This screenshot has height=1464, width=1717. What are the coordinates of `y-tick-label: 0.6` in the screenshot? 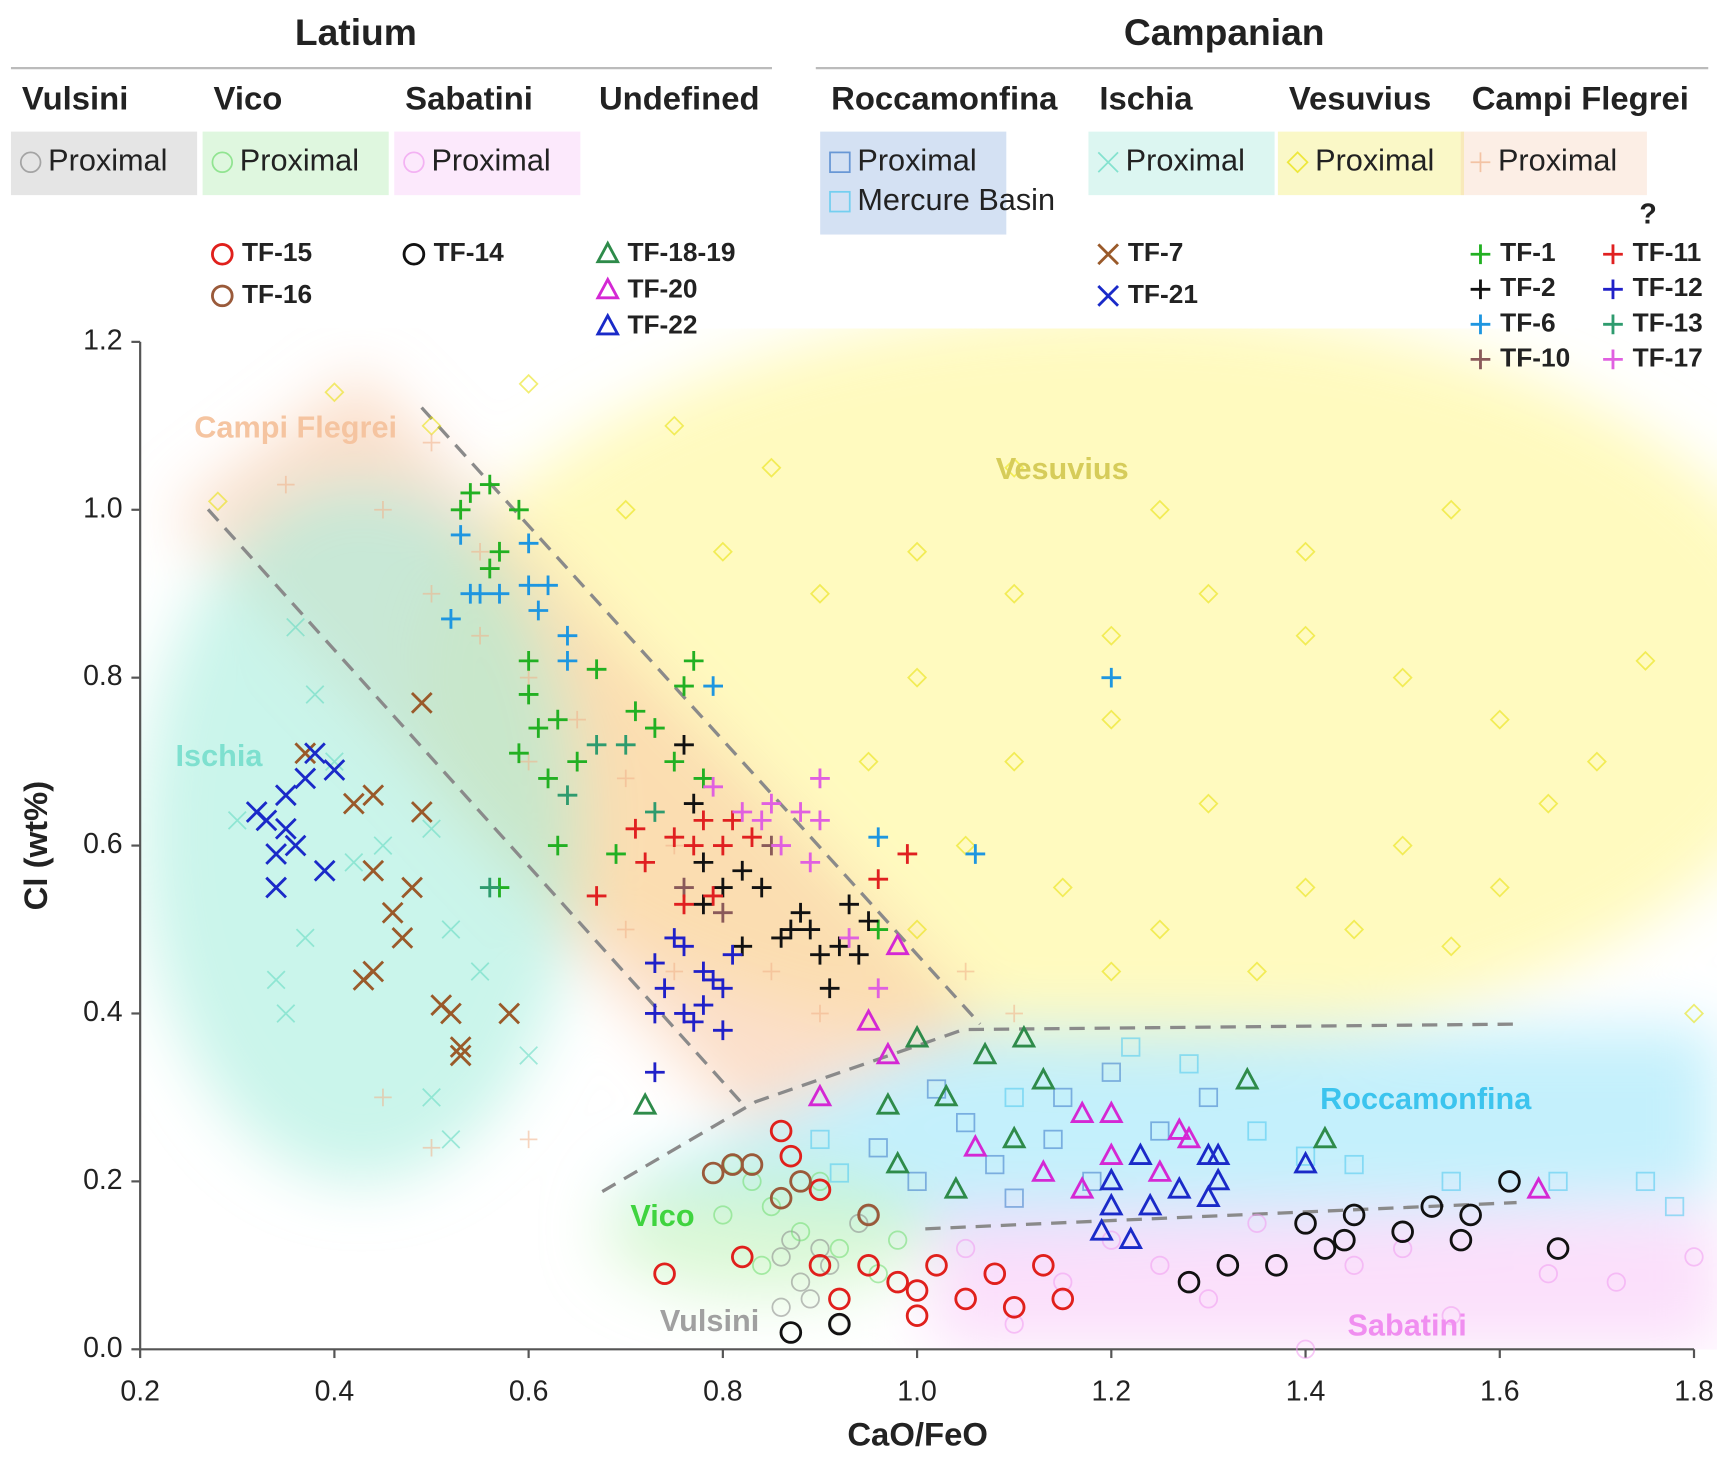 It's located at (103, 844).